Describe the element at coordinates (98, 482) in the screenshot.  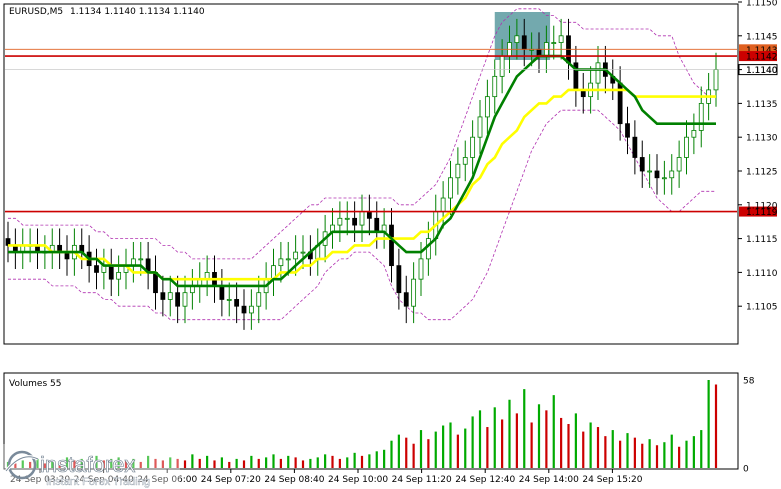
I see `logo-tagline: Instant Forex Trading` at that location.